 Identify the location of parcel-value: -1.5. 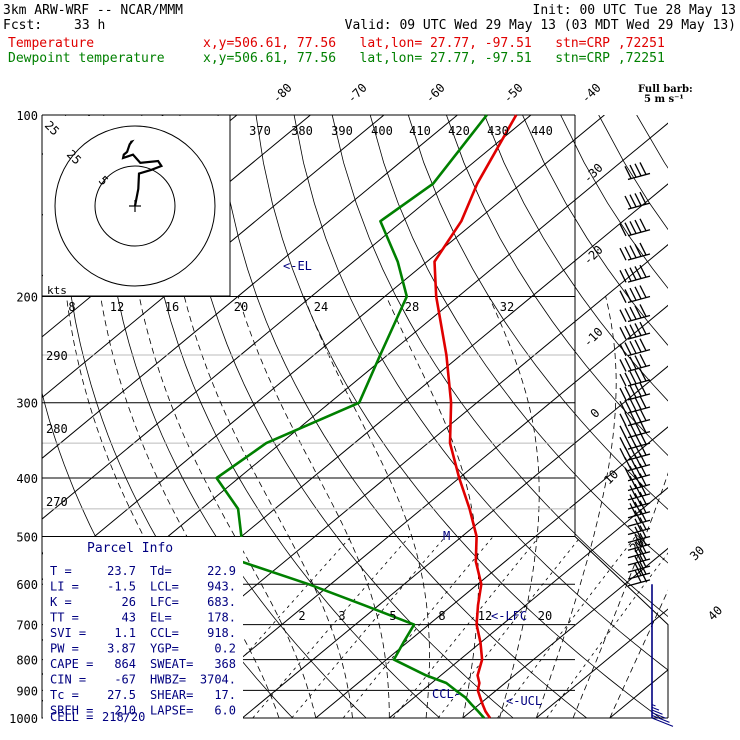
(121, 587).